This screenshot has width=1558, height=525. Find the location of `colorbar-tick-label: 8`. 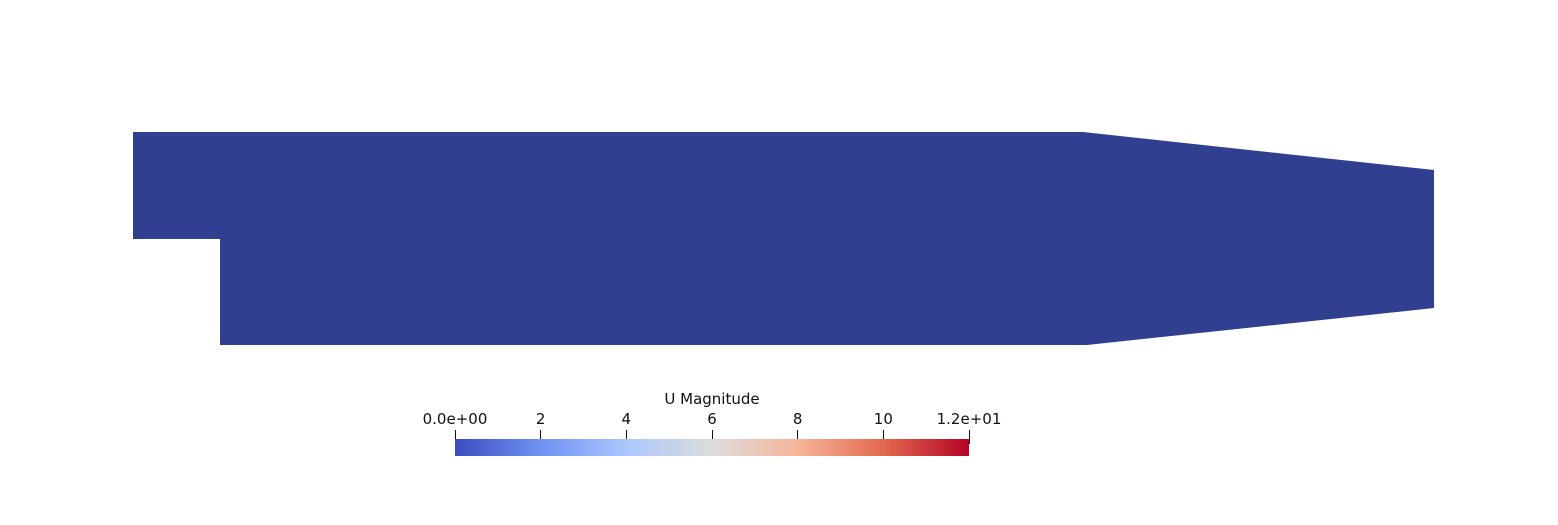

colorbar-tick-label: 8 is located at coordinates (797, 419).